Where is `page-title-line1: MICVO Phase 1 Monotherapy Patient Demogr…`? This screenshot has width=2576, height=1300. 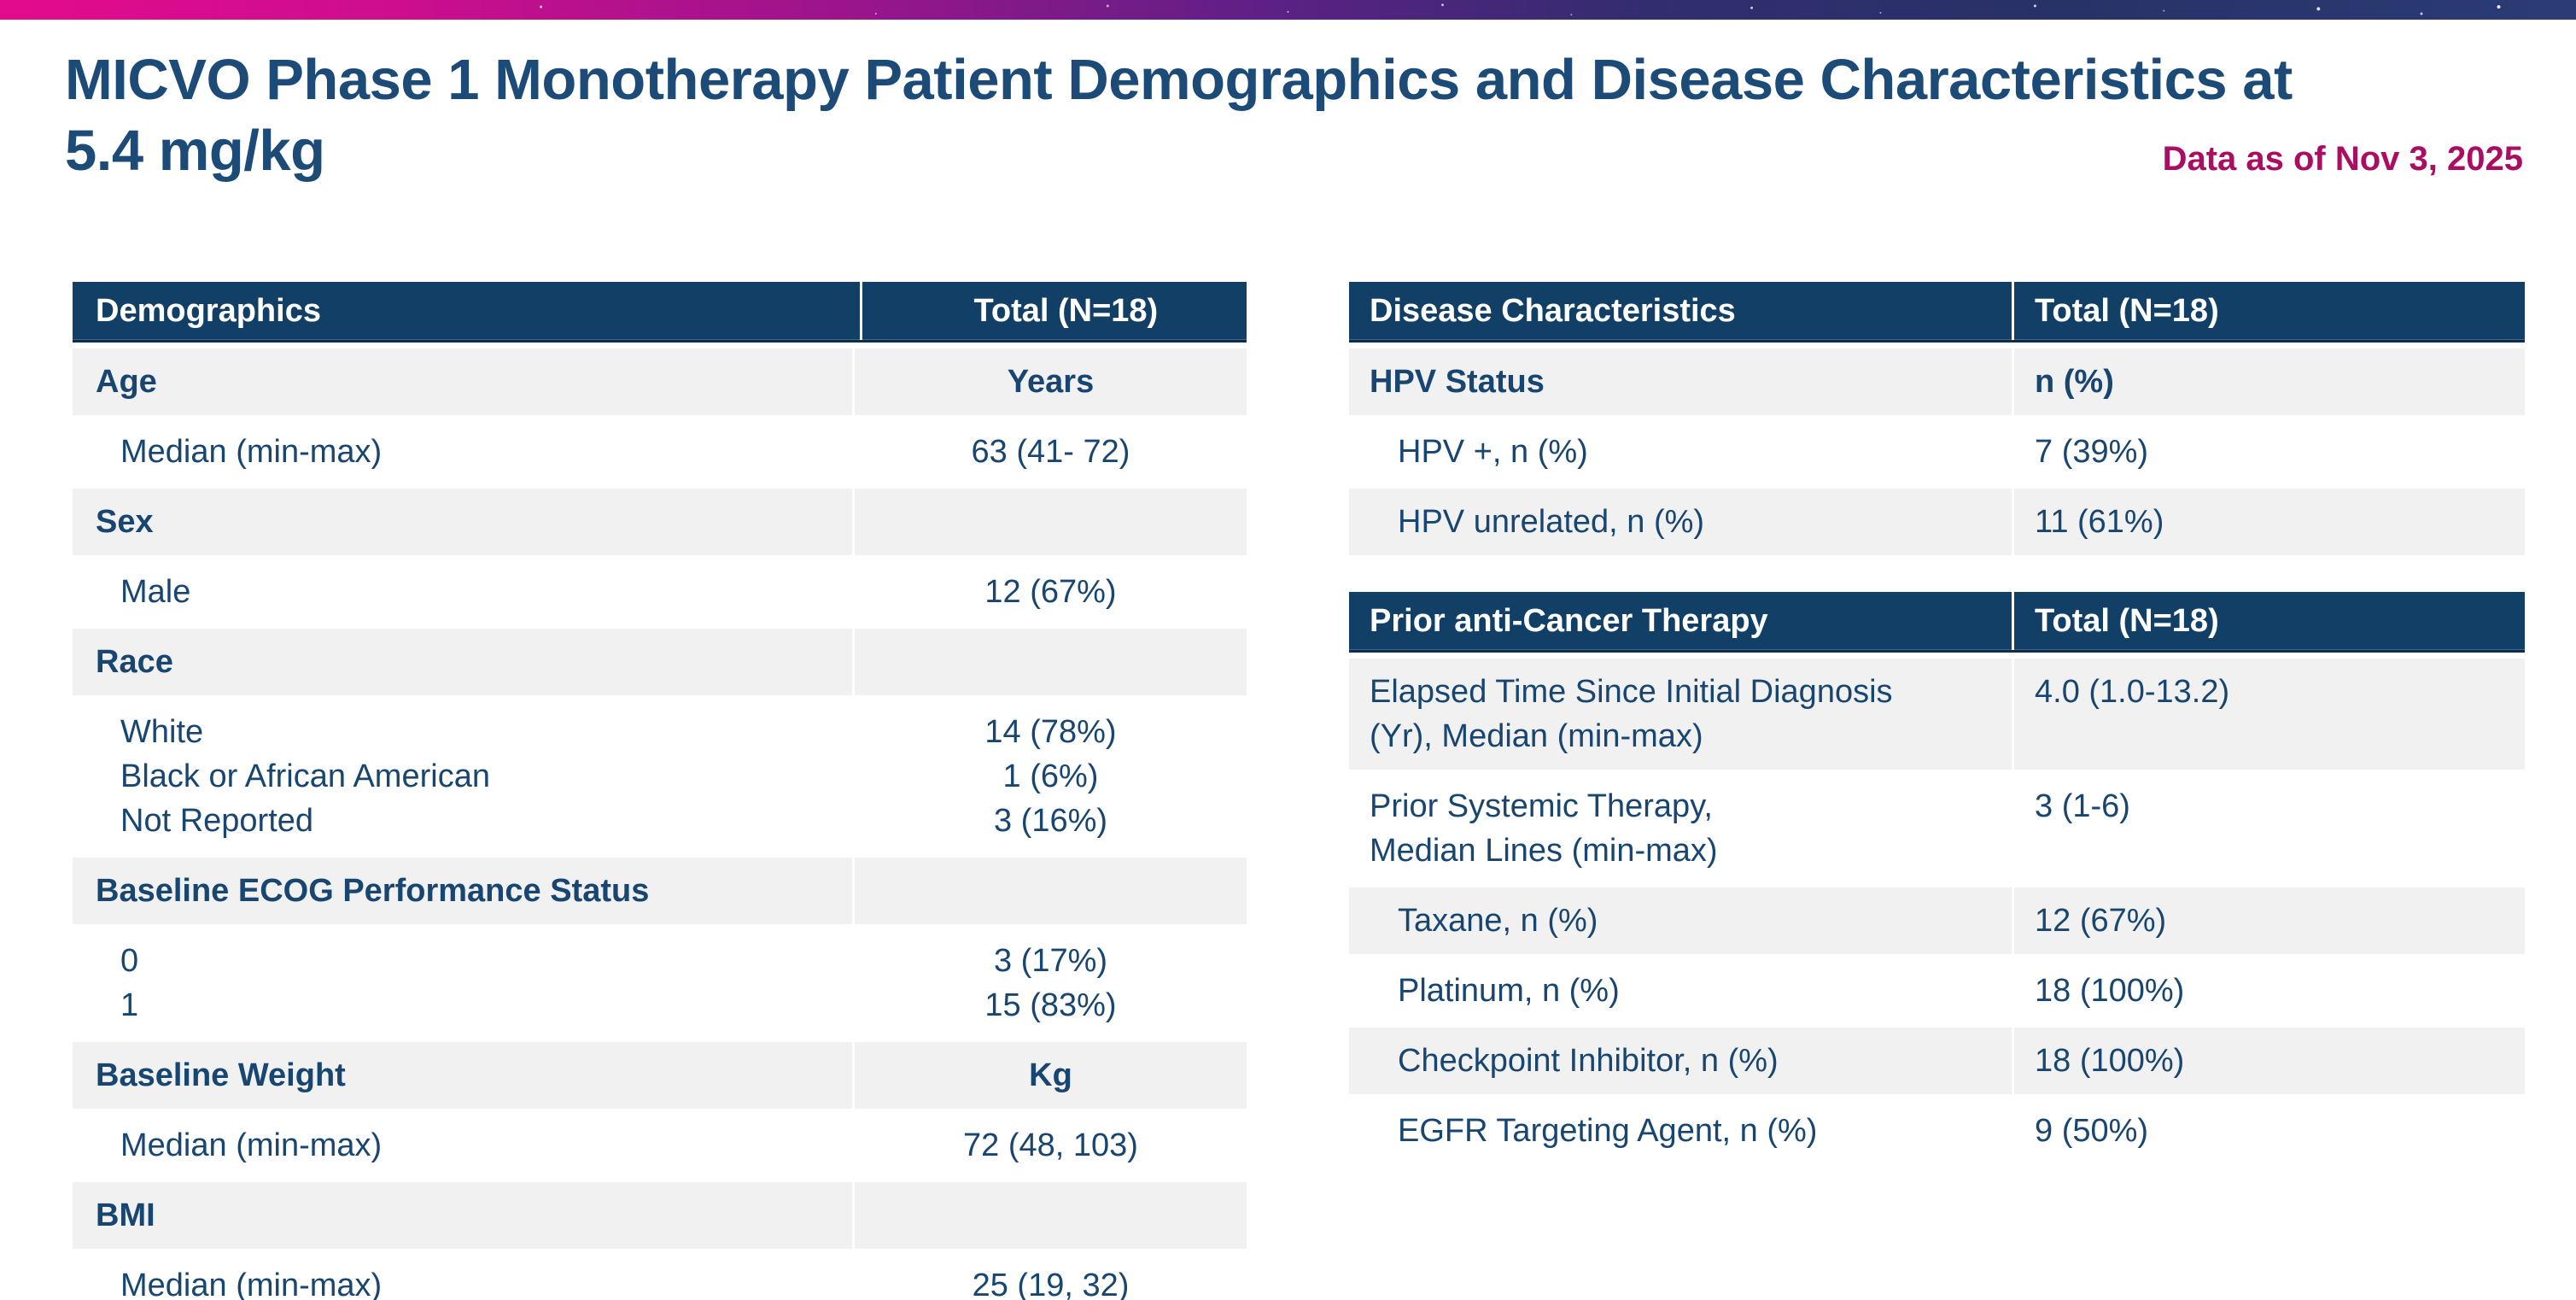
page-title-line1: MICVO Phase 1 Monotherapy Patient Demogr… is located at coordinates (1179, 80).